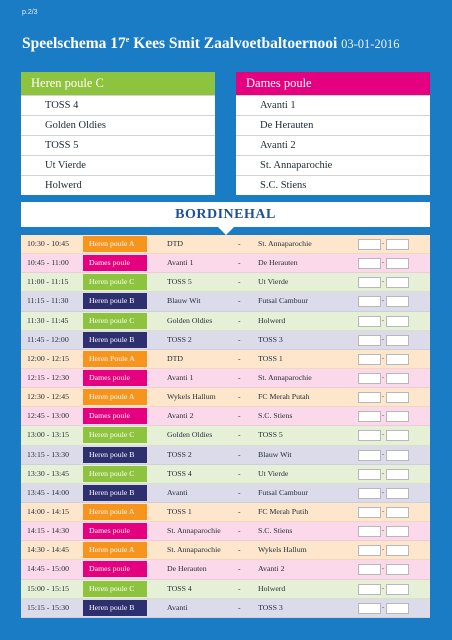 Image resolution: width=452 pixels, height=640 pixels. I want to click on home-team: Blauw Wit, so click(184, 301).